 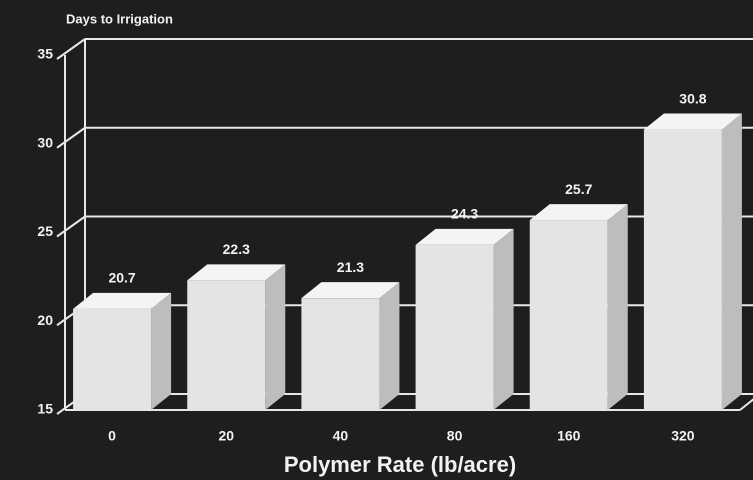 I want to click on x-tick-label: 20, so click(x=226, y=436).